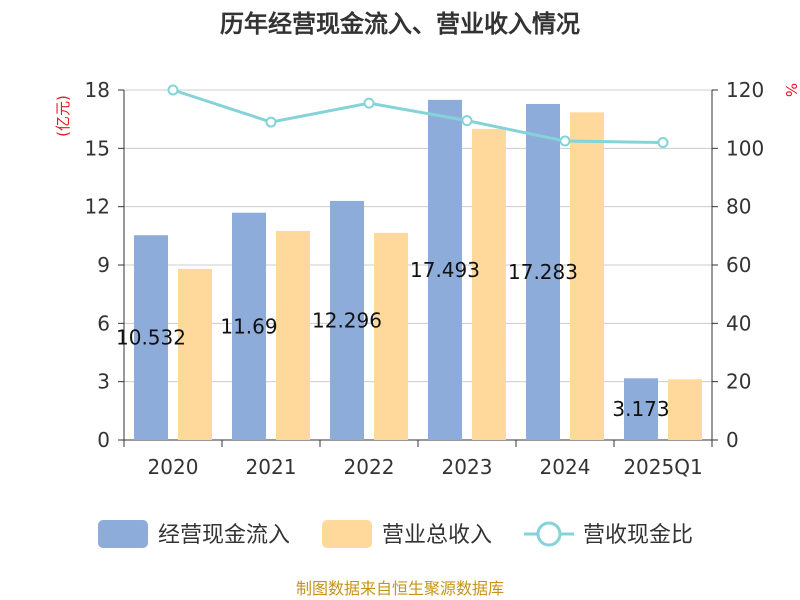 The image size is (800, 600). I want to click on legend-marker-ratio, so click(549, 534).